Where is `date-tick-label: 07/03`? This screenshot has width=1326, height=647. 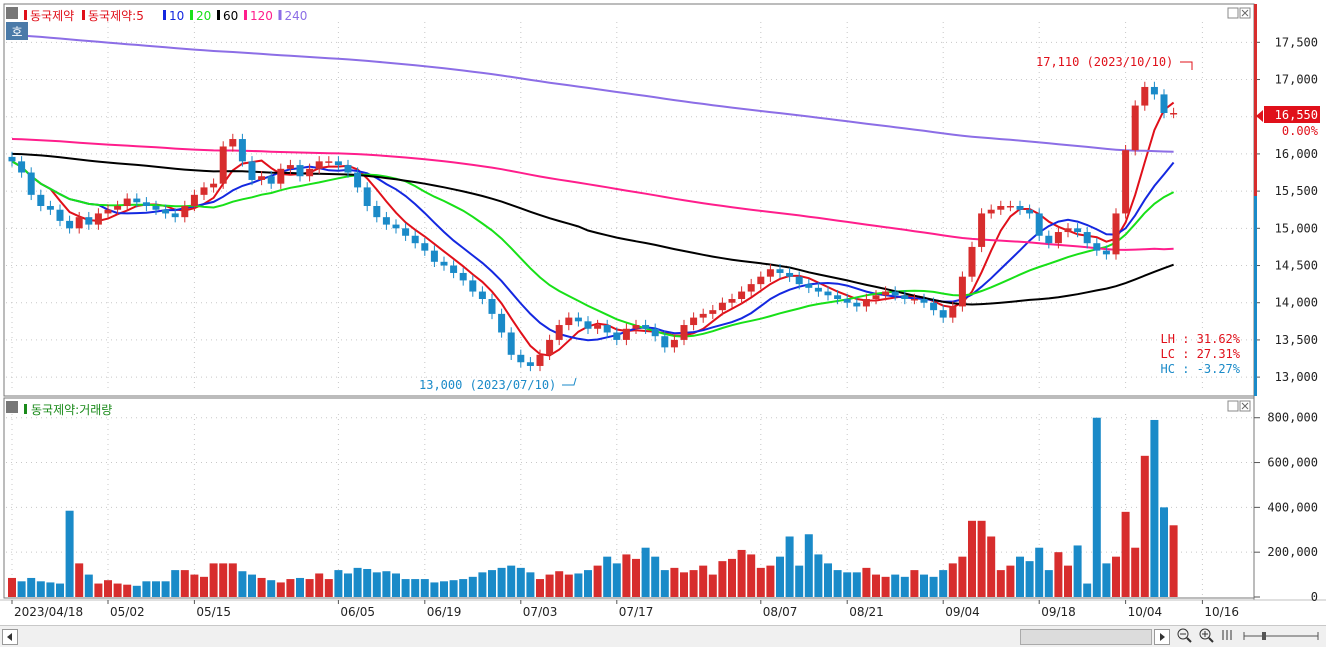 date-tick-label: 07/03 is located at coordinates (540, 612).